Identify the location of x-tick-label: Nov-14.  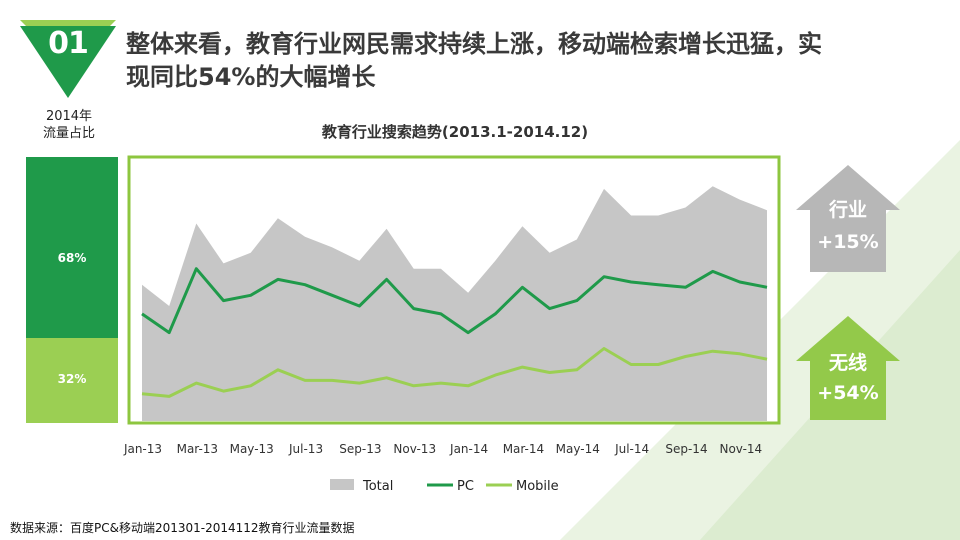
(740, 449).